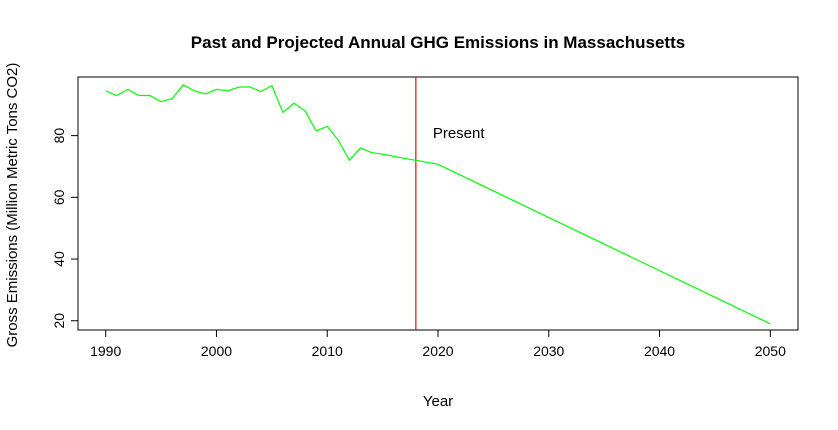  I want to click on x-tick-label: 2020, so click(437, 351).